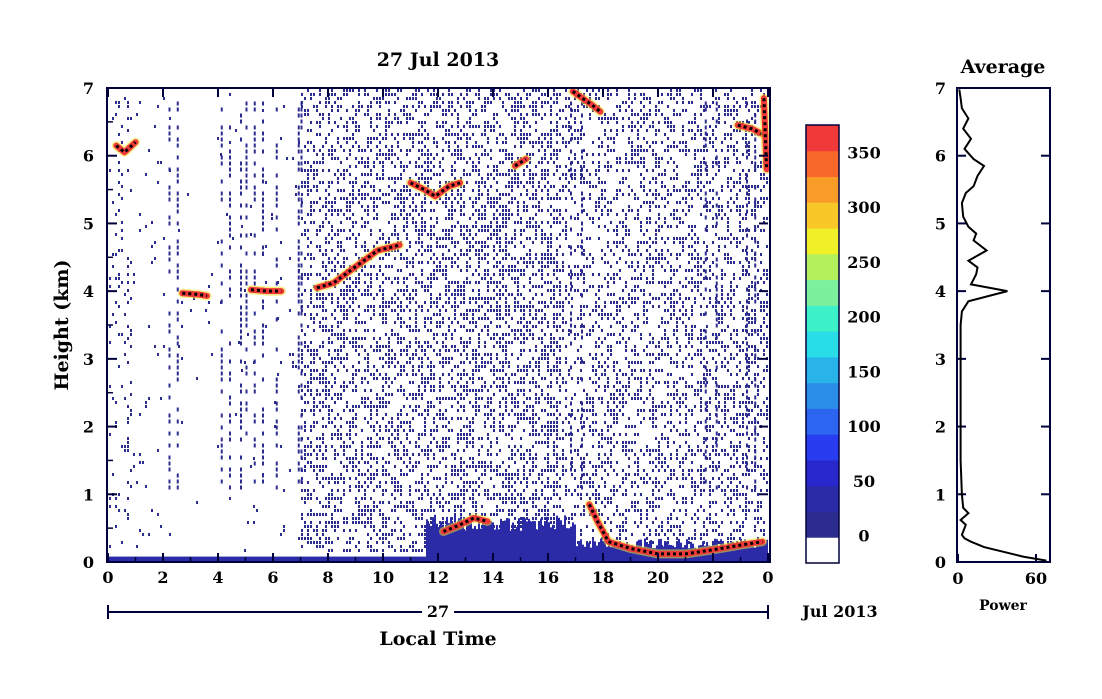 Image resolution: width=1102 pixels, height=699 pixels. I want to click on colorbar-tick-label: 150, so click(863, 371).